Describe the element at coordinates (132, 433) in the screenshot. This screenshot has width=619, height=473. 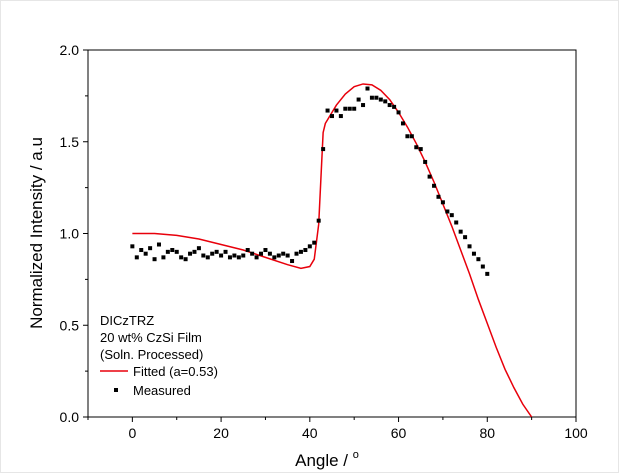
I see `x-tick-label: 0` at that location.